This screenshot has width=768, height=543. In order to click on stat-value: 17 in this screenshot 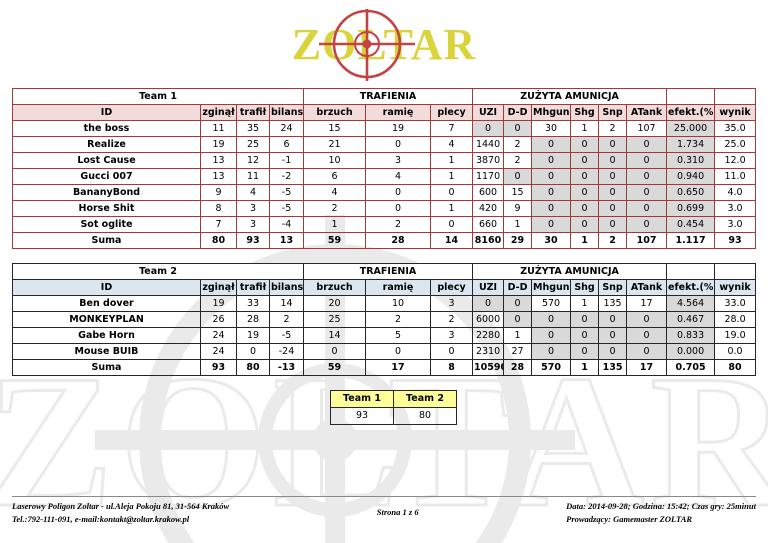, I will do `click(647, 303)`.